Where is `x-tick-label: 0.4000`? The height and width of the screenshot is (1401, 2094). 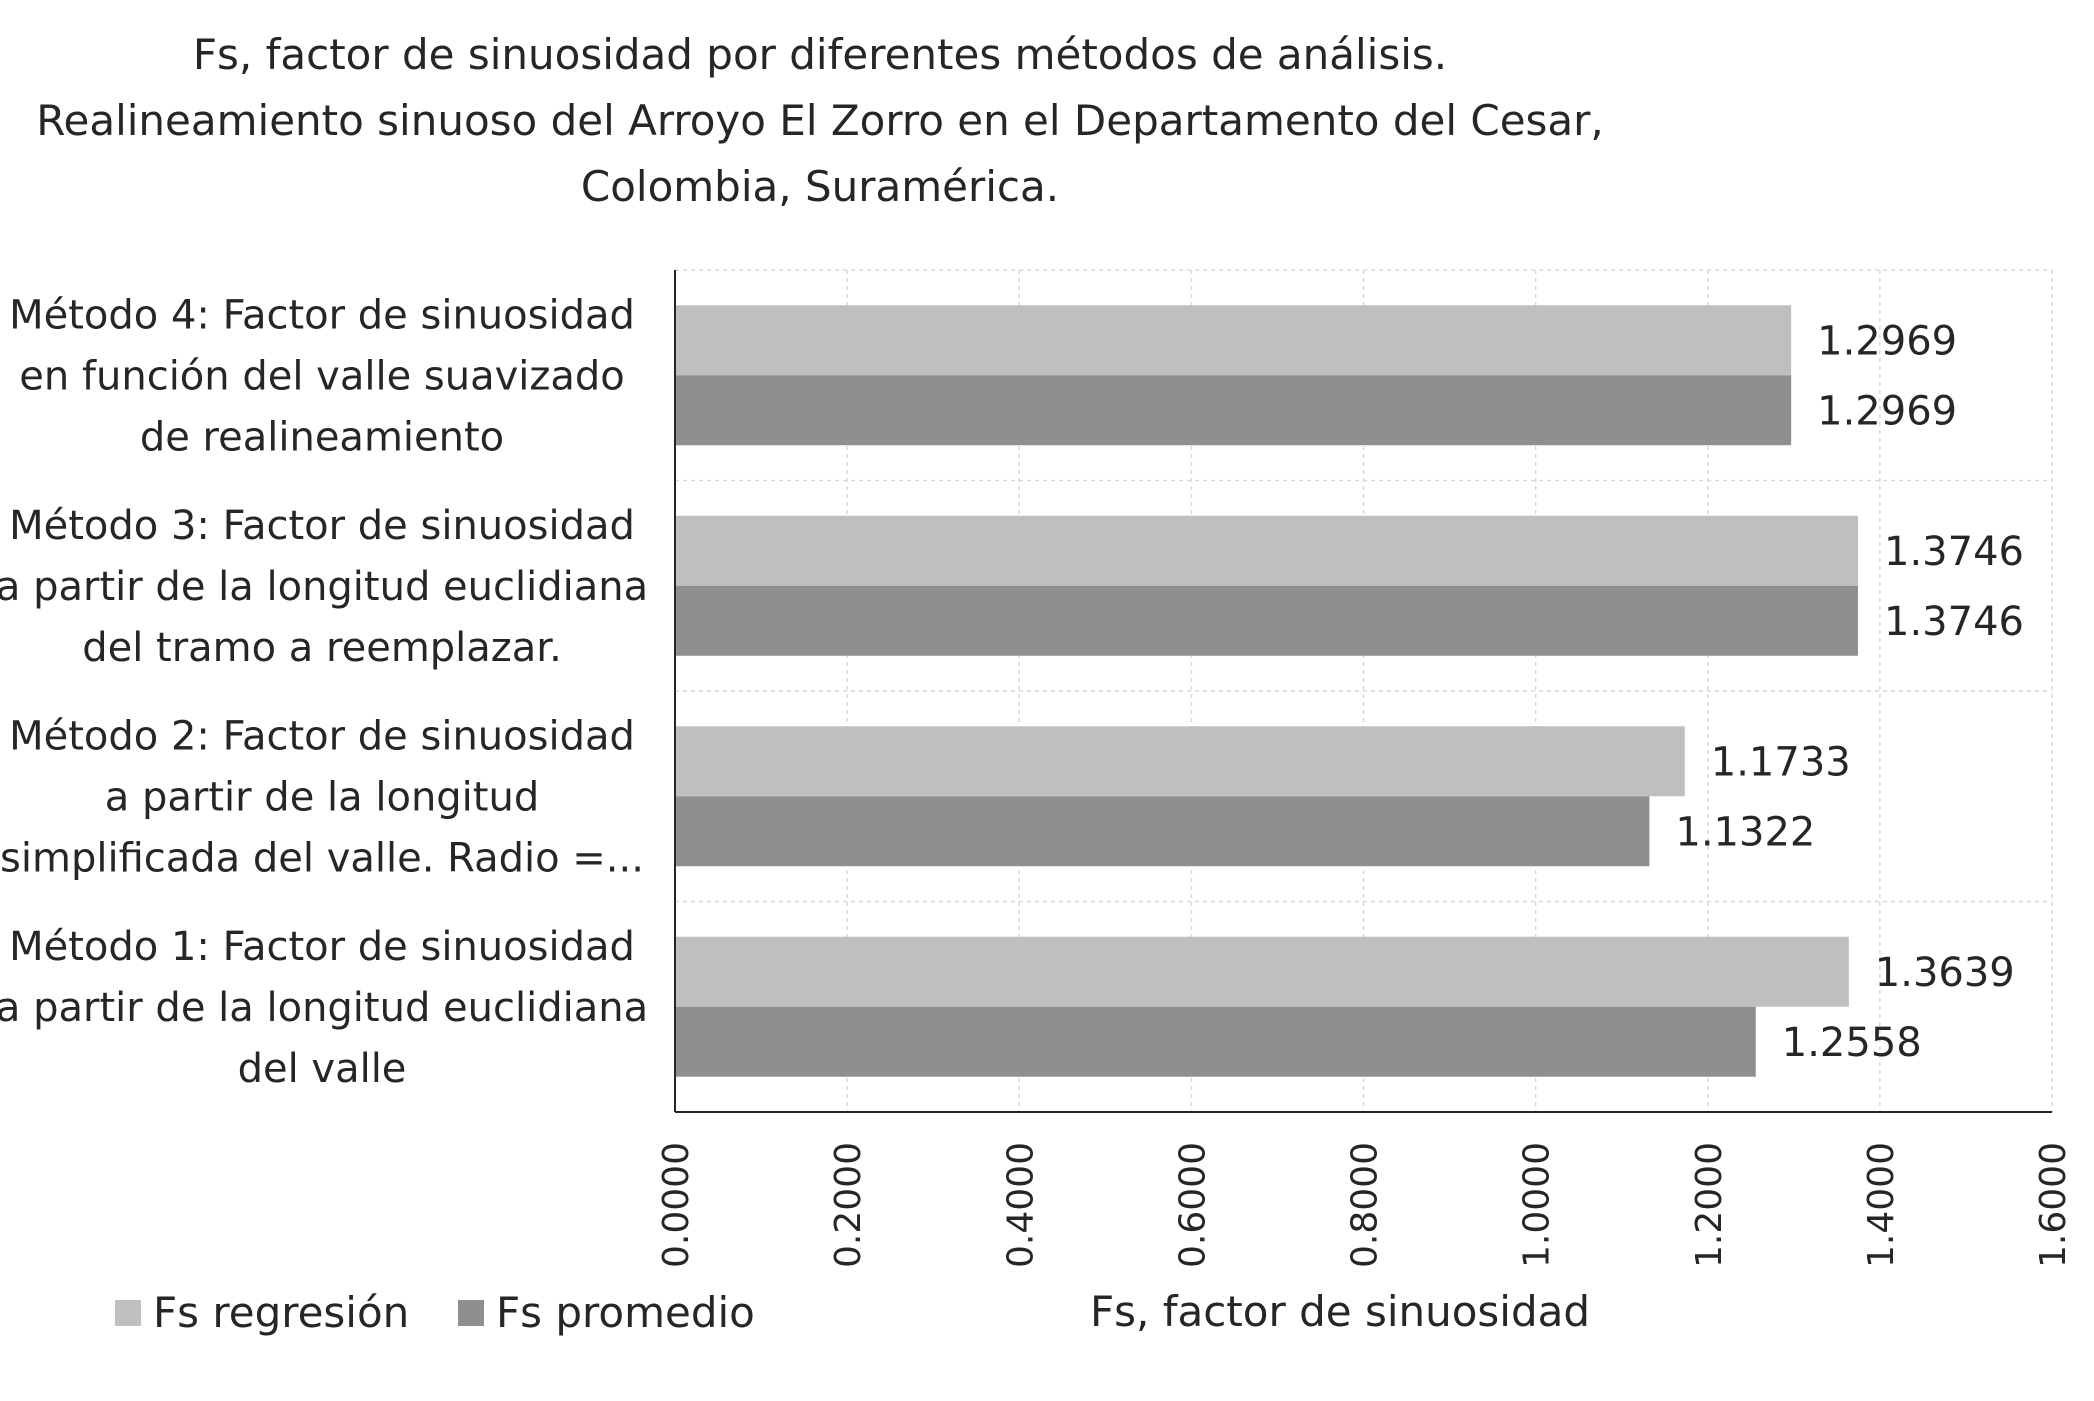
x-tick-label: 0.4000 is located at coordinates (1020, 1205).